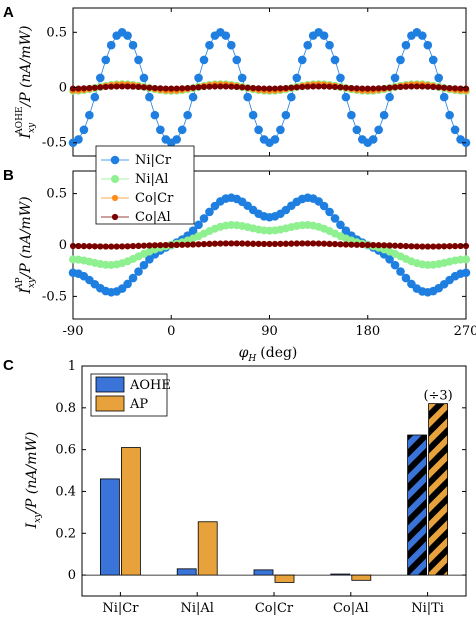 The height and width of the screenshot is (617, 476). What do you see at coordinates (54, 143) in the screenshot?
I see `panel-a-ytick-label: -0.5` at bounding box center [54, 143].